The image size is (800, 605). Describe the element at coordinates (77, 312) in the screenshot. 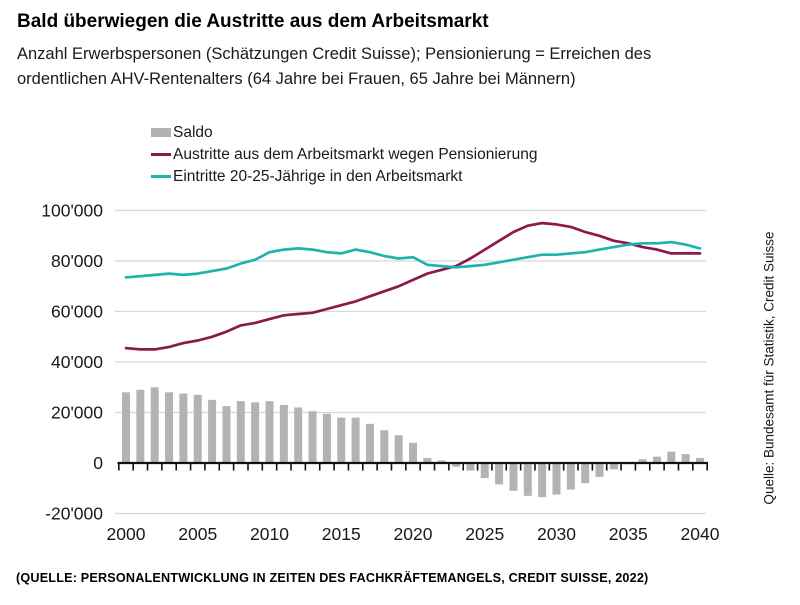

I see `svg-text: 60'000` at that location.